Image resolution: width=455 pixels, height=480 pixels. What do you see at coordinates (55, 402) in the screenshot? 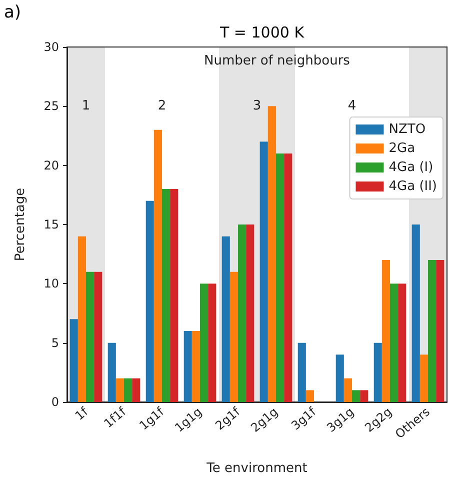
I see `y-tick-label: 0` at bounding box center [55, 402].